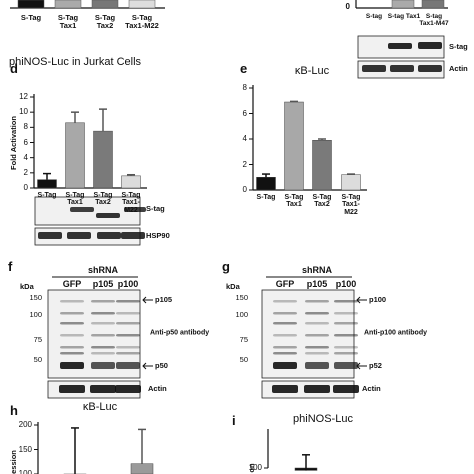  Describe the element at coordinates (161, 366) in the screenshot. I see `band-label: p50` at that location.